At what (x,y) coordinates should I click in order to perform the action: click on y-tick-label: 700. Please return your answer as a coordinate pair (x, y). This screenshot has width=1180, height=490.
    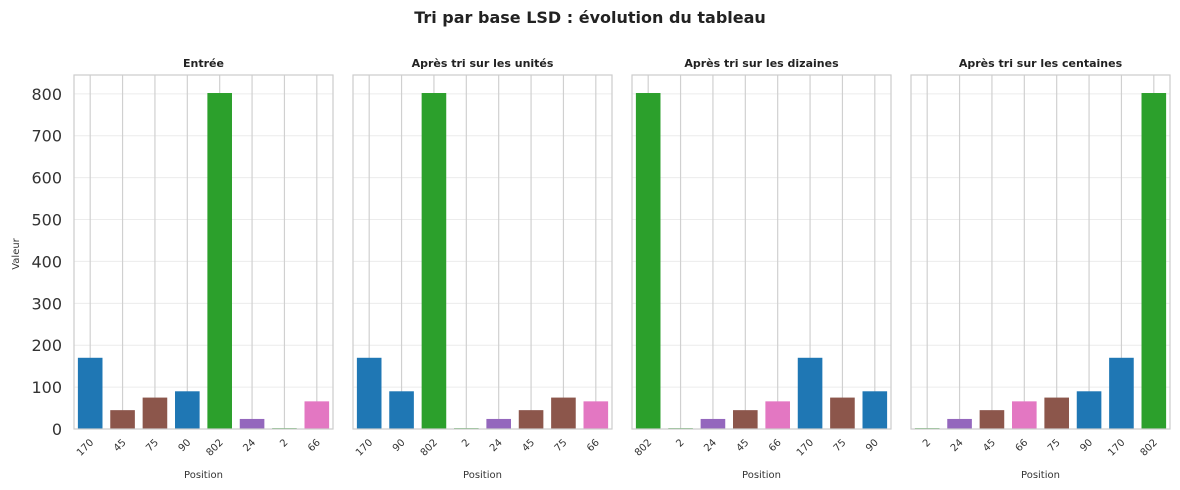
    Looking at the image, I should click on (46, 136).